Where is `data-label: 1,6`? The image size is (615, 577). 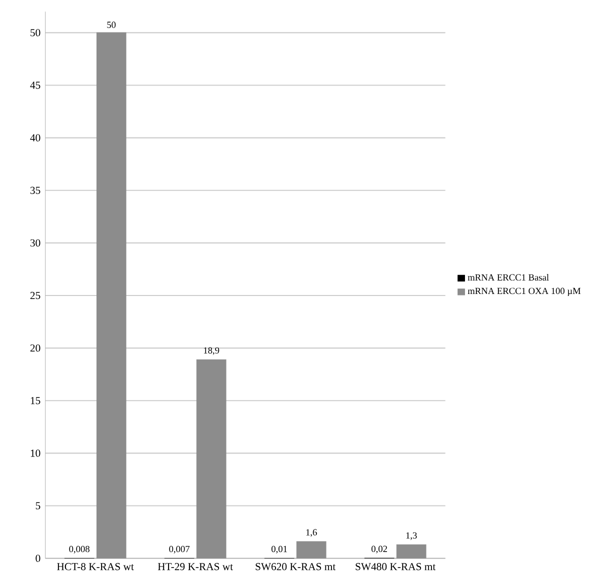
data-label: 1,6 is located at coordinates (311, 533).